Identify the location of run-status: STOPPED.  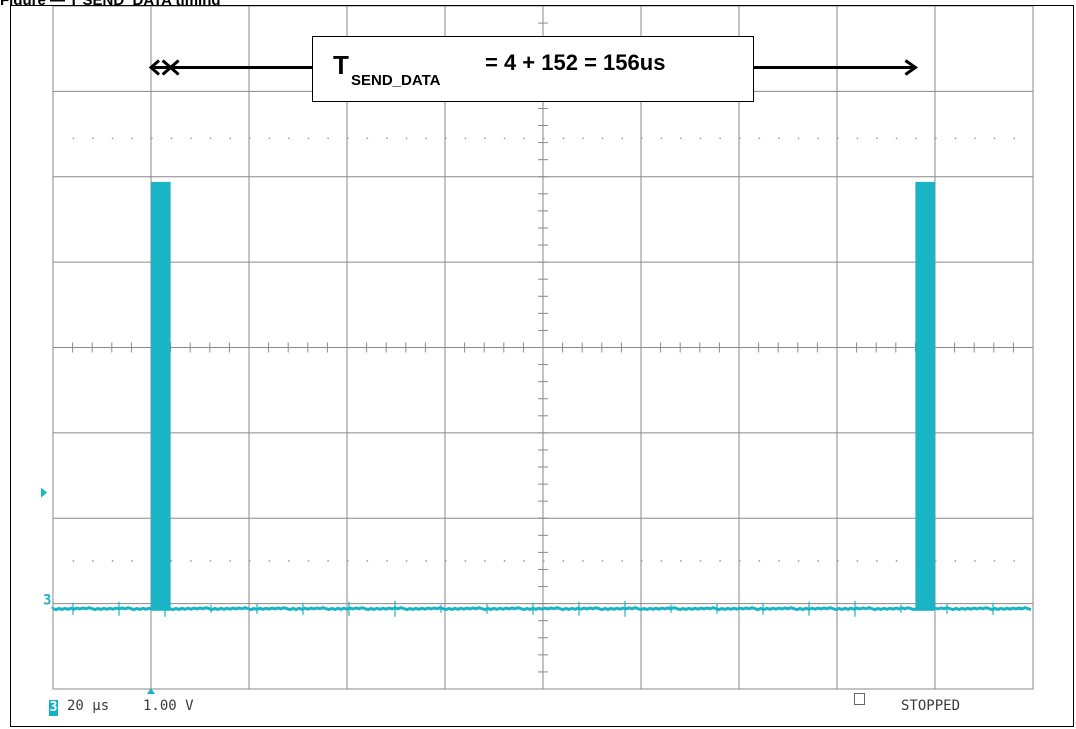
(931, 706).